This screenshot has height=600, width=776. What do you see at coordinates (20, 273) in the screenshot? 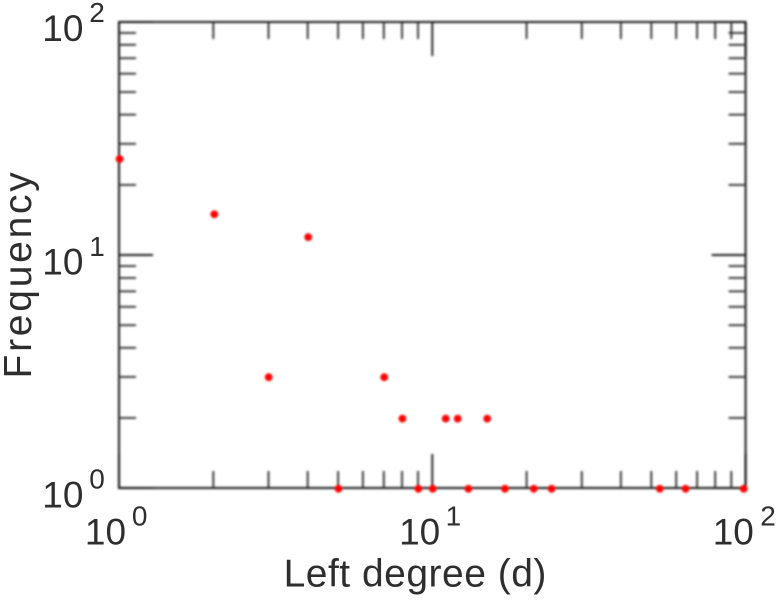
I see `svg-text: Frequency` at bounding box center [20, 273].